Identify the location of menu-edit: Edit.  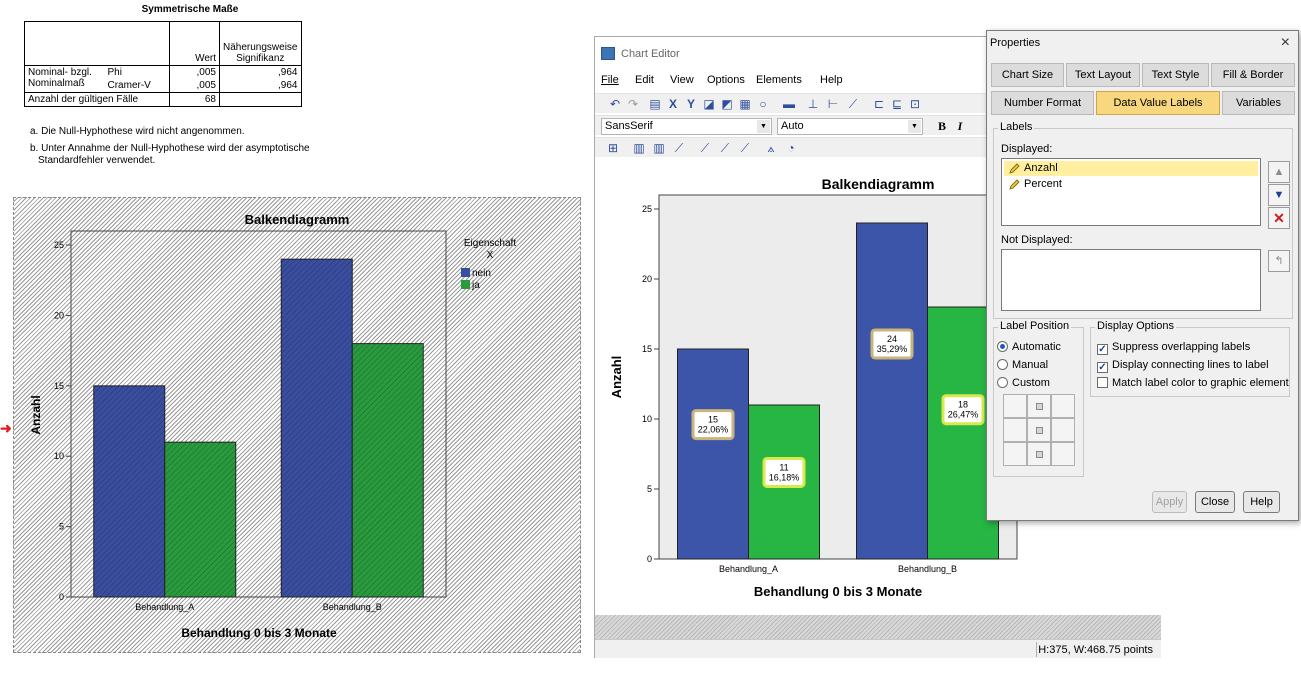
(644, 80).